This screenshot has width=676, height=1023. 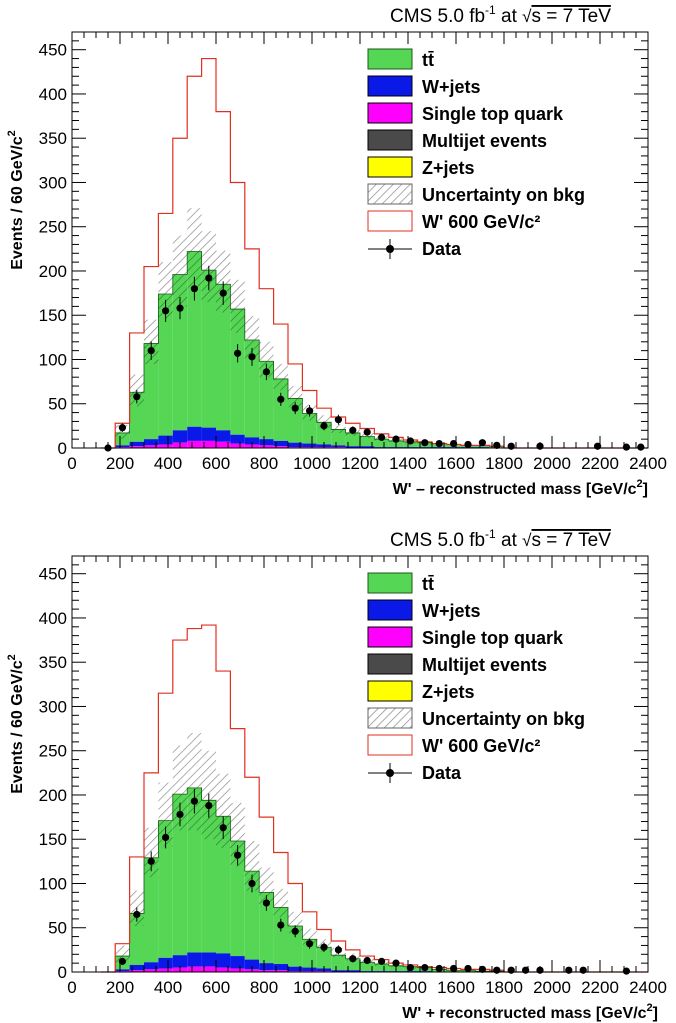 I want to click on legend-label: Z+jets, so click(x=448, y=692).